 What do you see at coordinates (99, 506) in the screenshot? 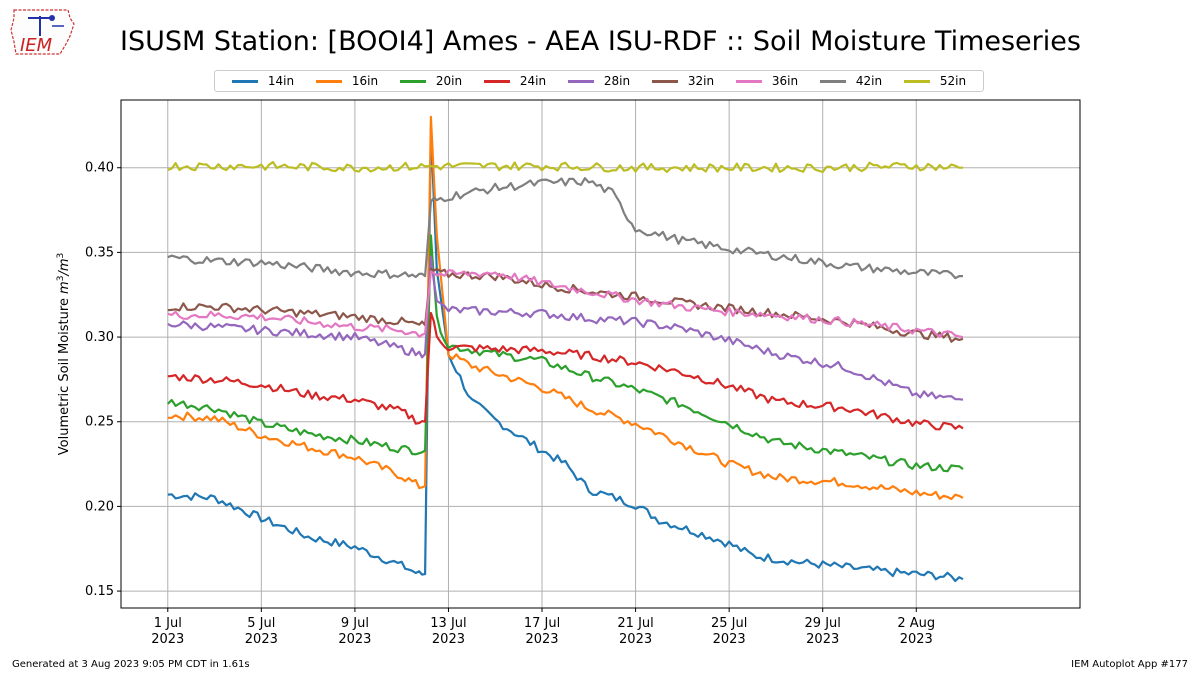
I see `y-tick-label: 0.20` at bounding box center [99, 506].